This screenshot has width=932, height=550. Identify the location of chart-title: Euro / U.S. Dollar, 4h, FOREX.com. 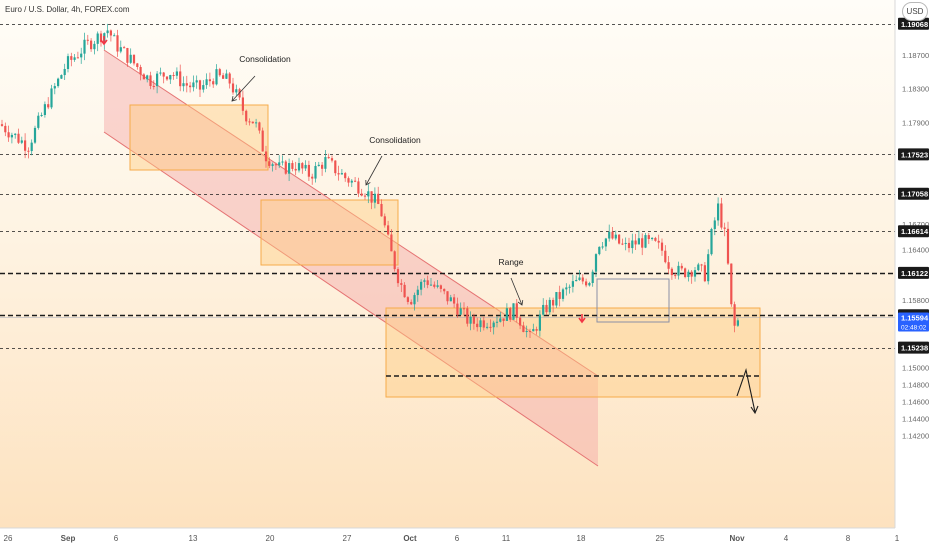
(67, 9).